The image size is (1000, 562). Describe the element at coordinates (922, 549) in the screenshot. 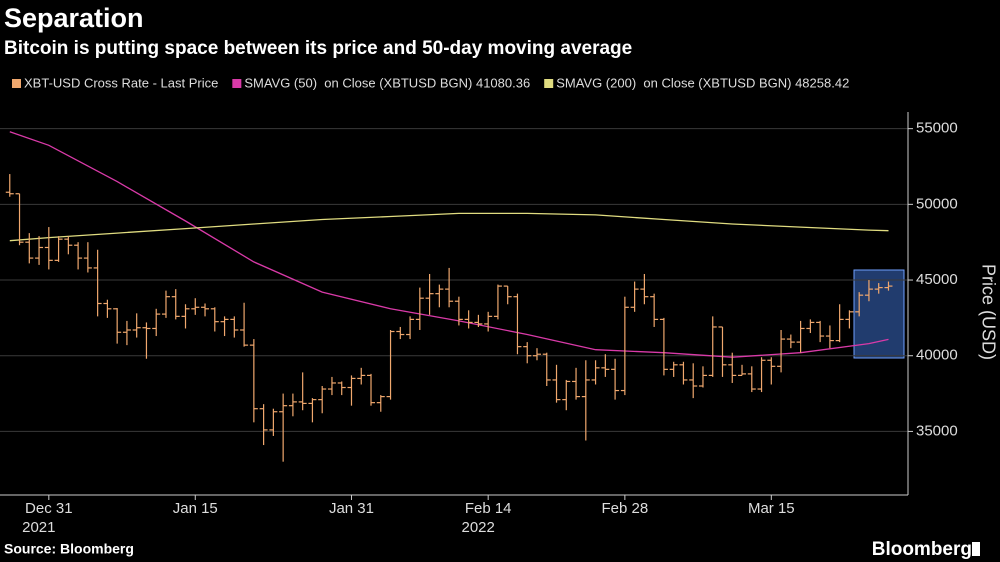

I see `logo: Bloomberg` at that location.